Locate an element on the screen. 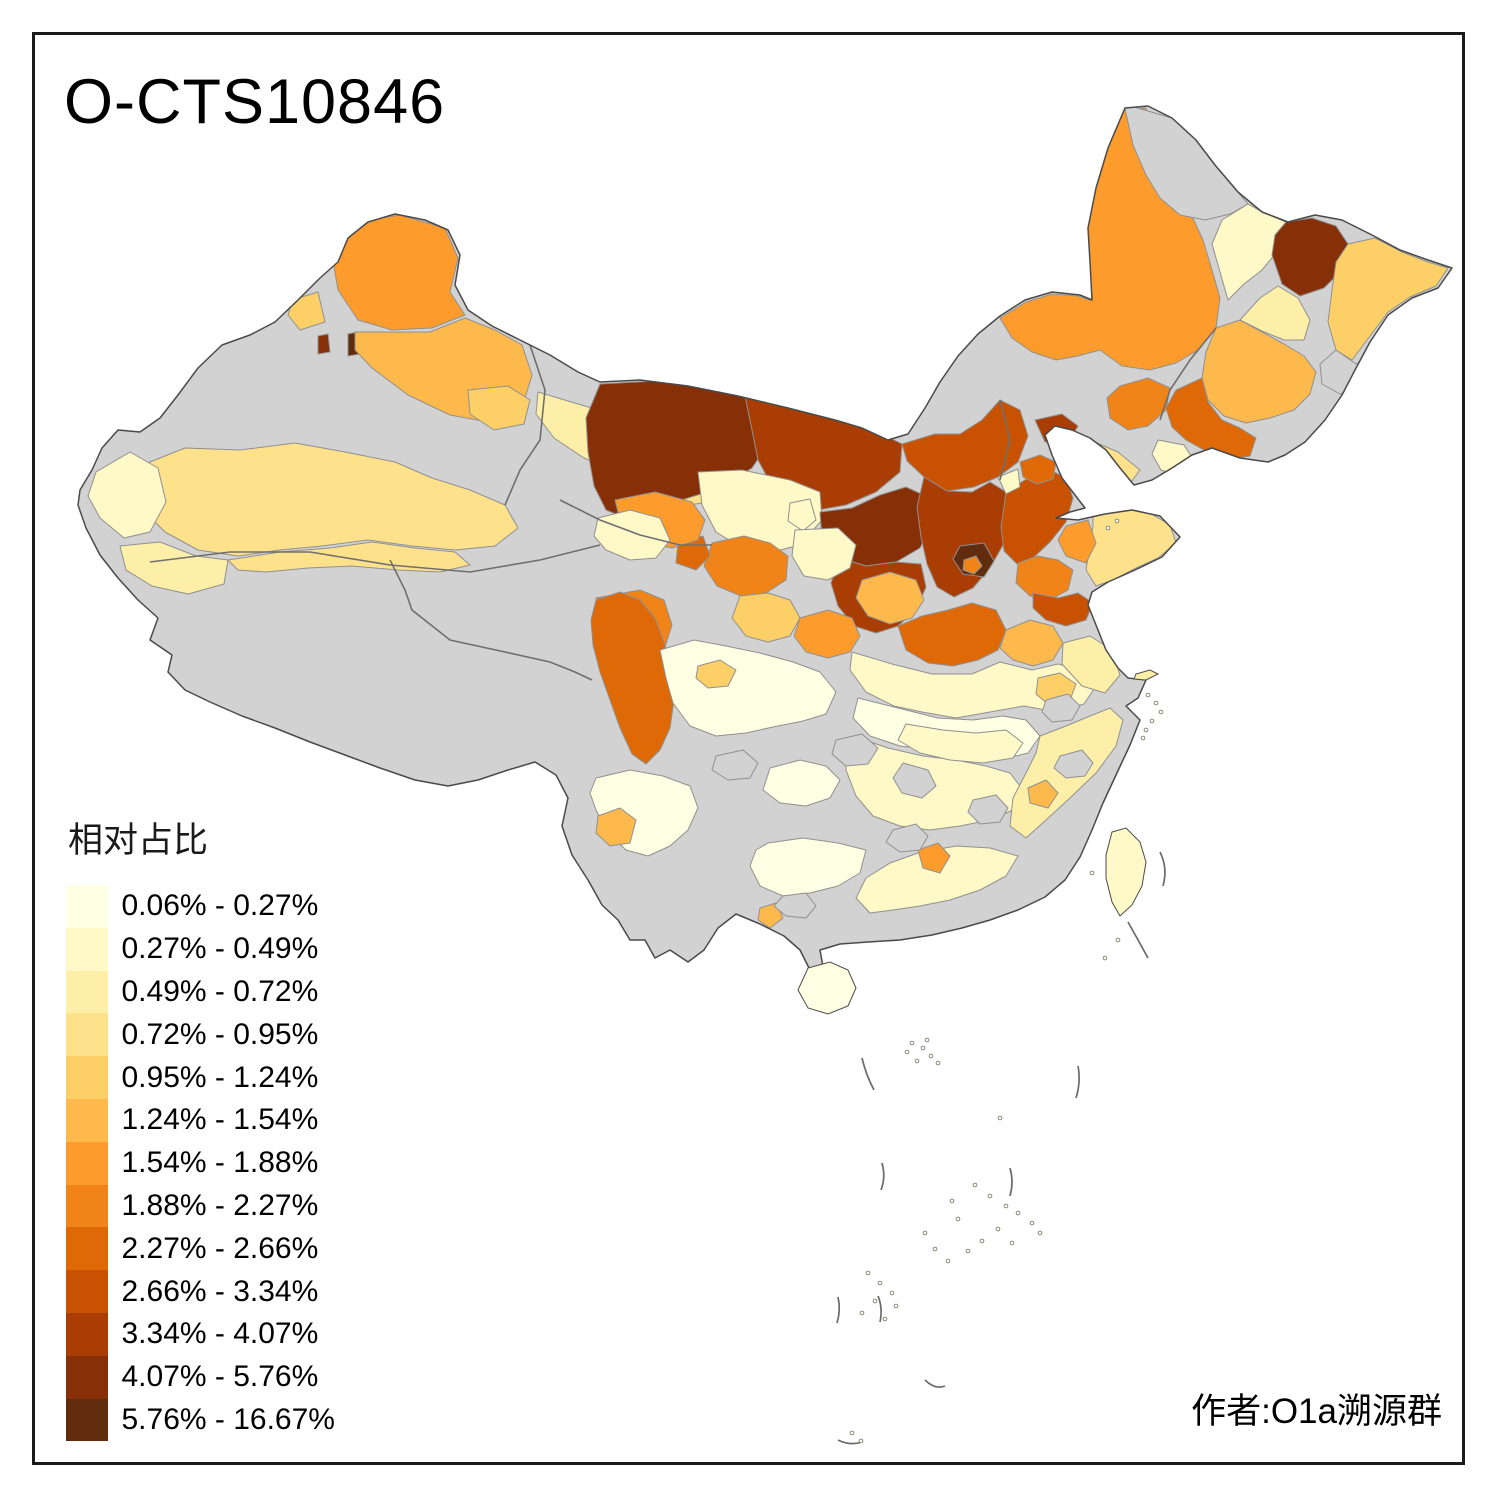 This screenshot has height=1500, width=1500. legend-item: 2.66% - 3.34% is located at coordinates (200, 1291).